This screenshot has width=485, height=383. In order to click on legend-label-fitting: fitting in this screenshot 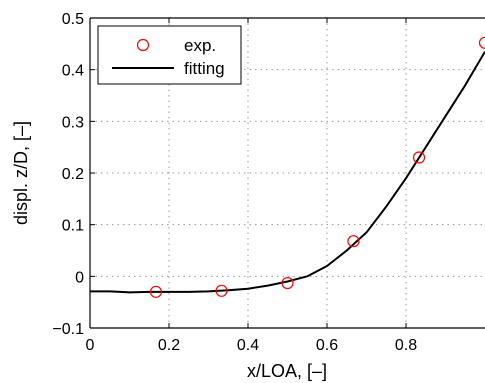, I will do `click(204, 68)`.